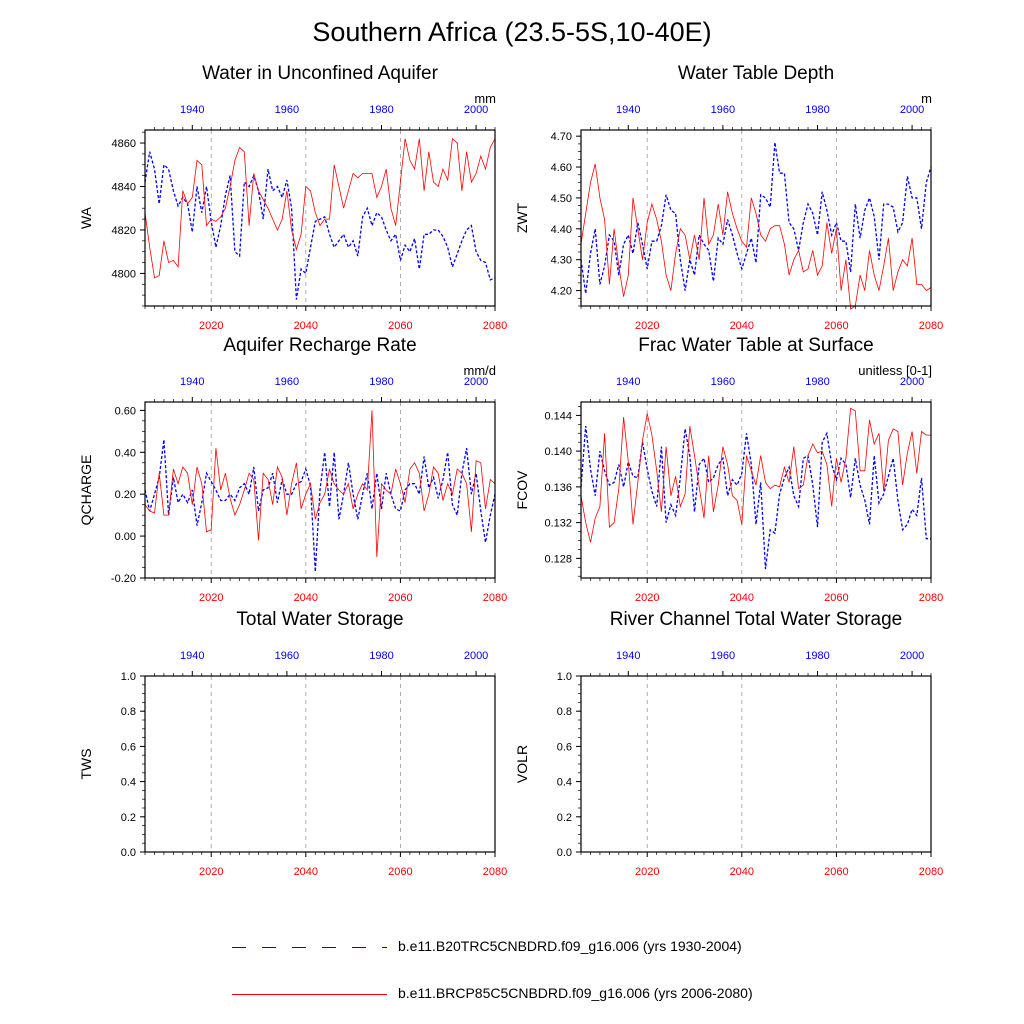 The height and width of the screenshot is (1024, 1024). Describe the element at coordinates (124, 144) in the screenshot. I see `y-tick-label: 4860` at that location.